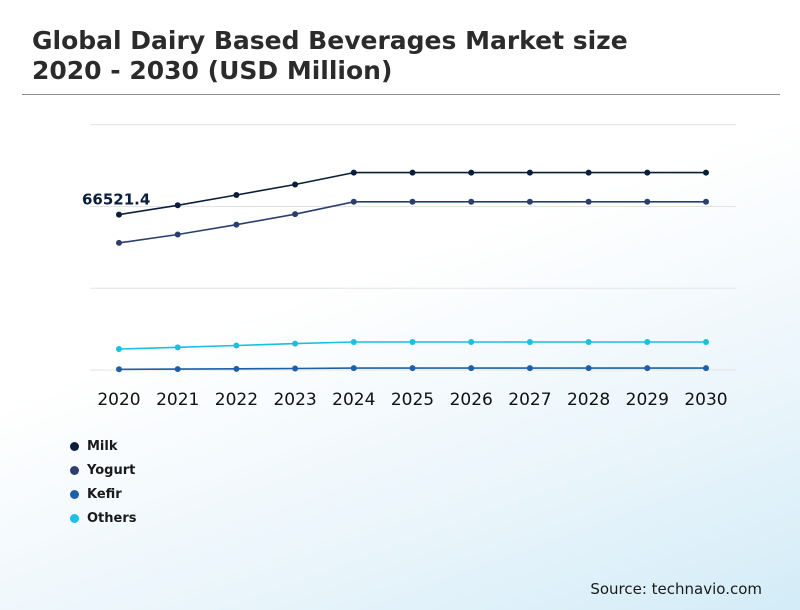  I want to click on legend-label-yogurt: Yogurt, so click(111, 470).